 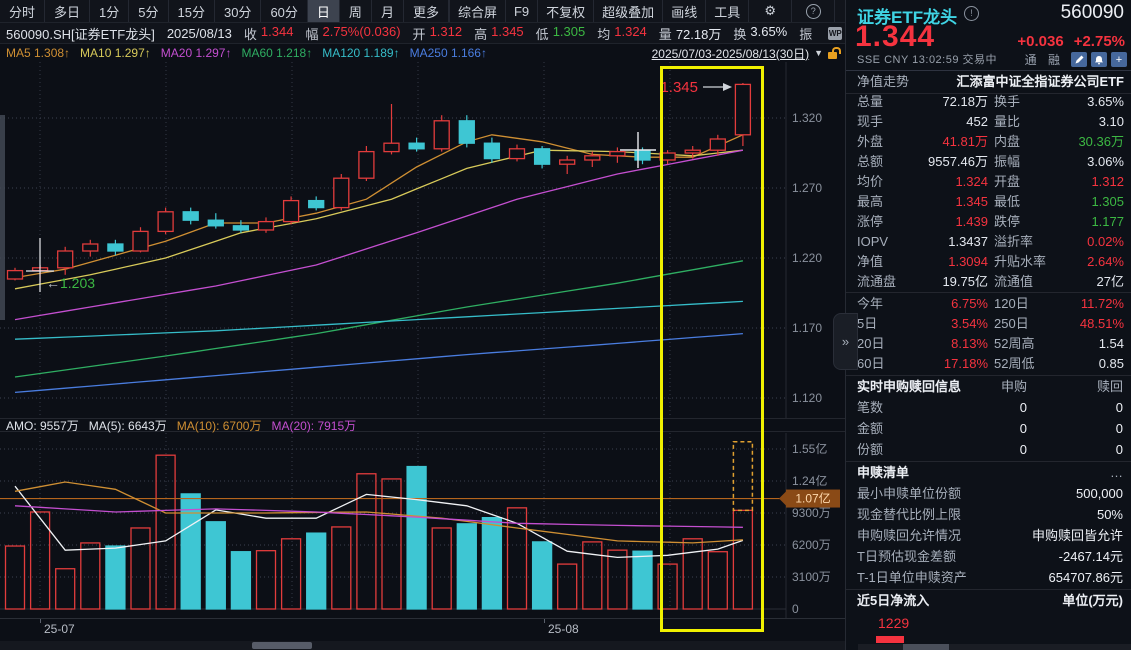 I want to click on tool-button-0: 综合屏, so click(x=476, y=11).